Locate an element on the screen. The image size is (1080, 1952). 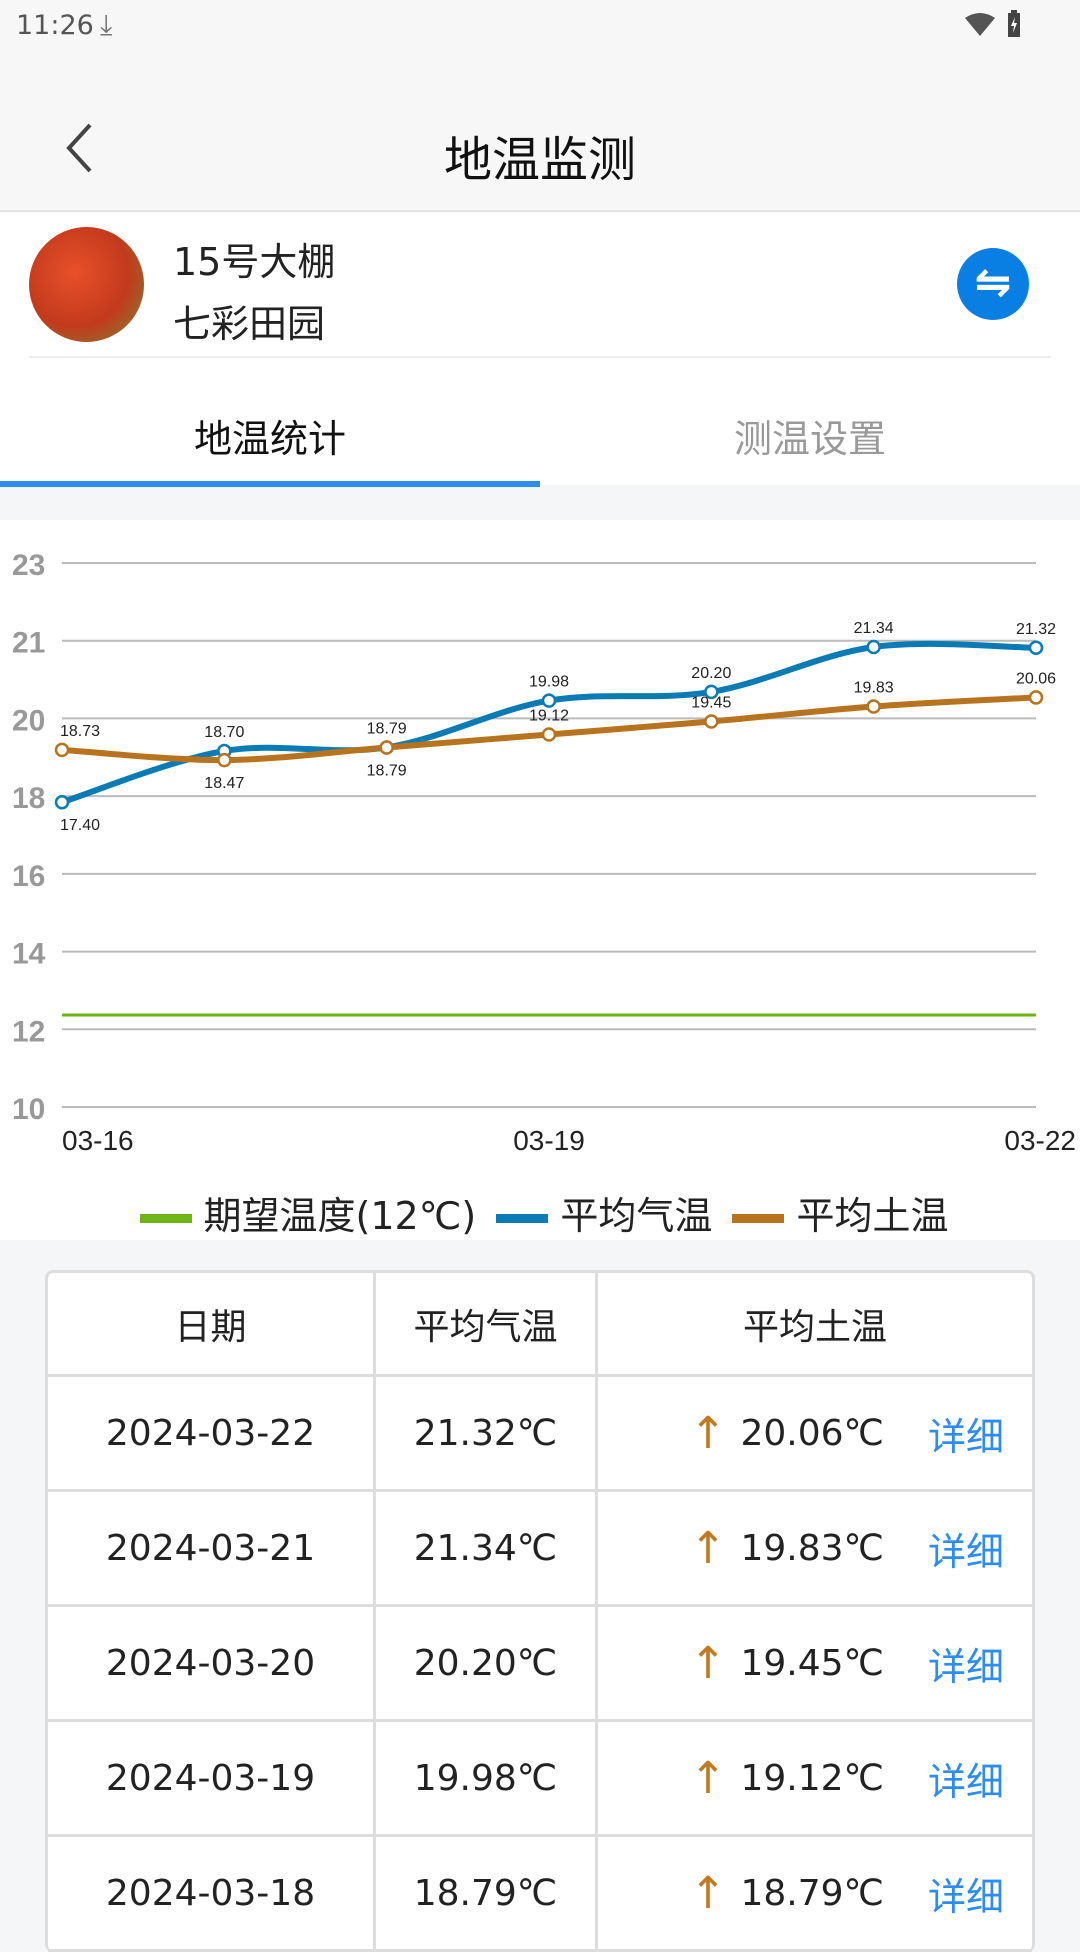
y-tick-label: 16 is located at coordinates (28, 876).